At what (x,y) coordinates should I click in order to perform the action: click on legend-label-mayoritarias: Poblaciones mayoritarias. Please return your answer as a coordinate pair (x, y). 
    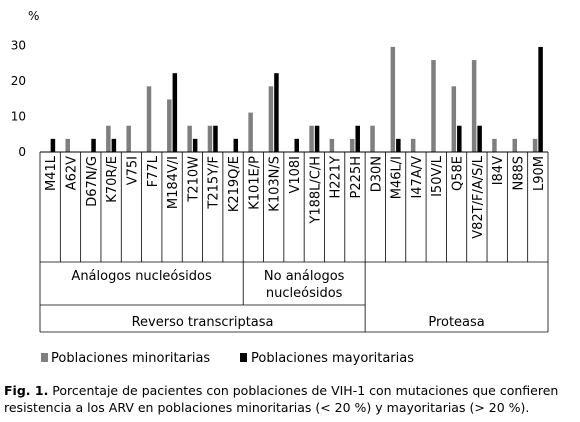
    Looking at the image, I should click on (332, 358).